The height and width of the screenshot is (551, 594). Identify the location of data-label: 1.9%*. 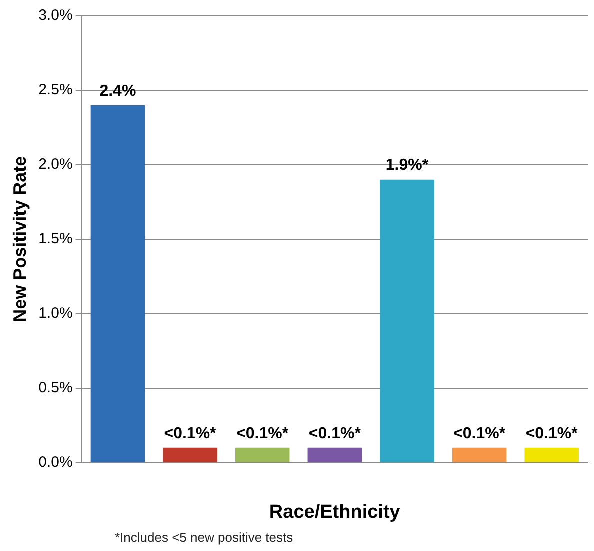
(408, 165).